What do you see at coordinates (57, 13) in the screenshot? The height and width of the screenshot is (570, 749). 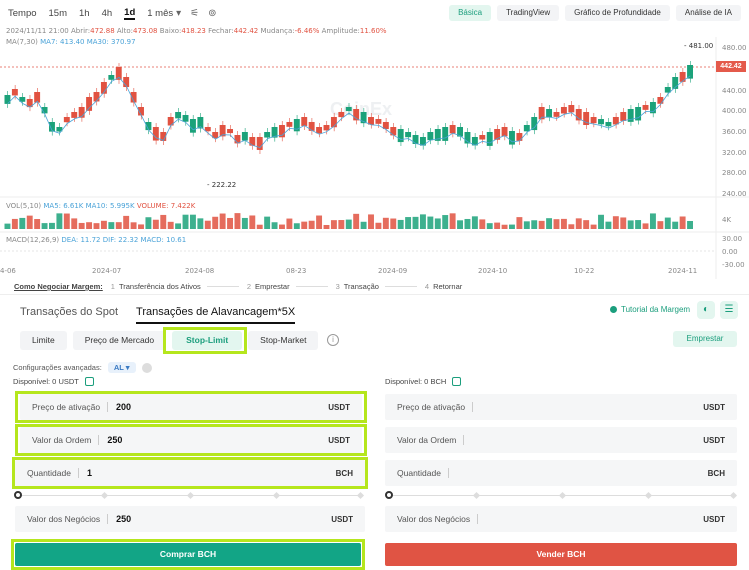 I see `tf-15m: 15m` at bounding box center [57, 13].